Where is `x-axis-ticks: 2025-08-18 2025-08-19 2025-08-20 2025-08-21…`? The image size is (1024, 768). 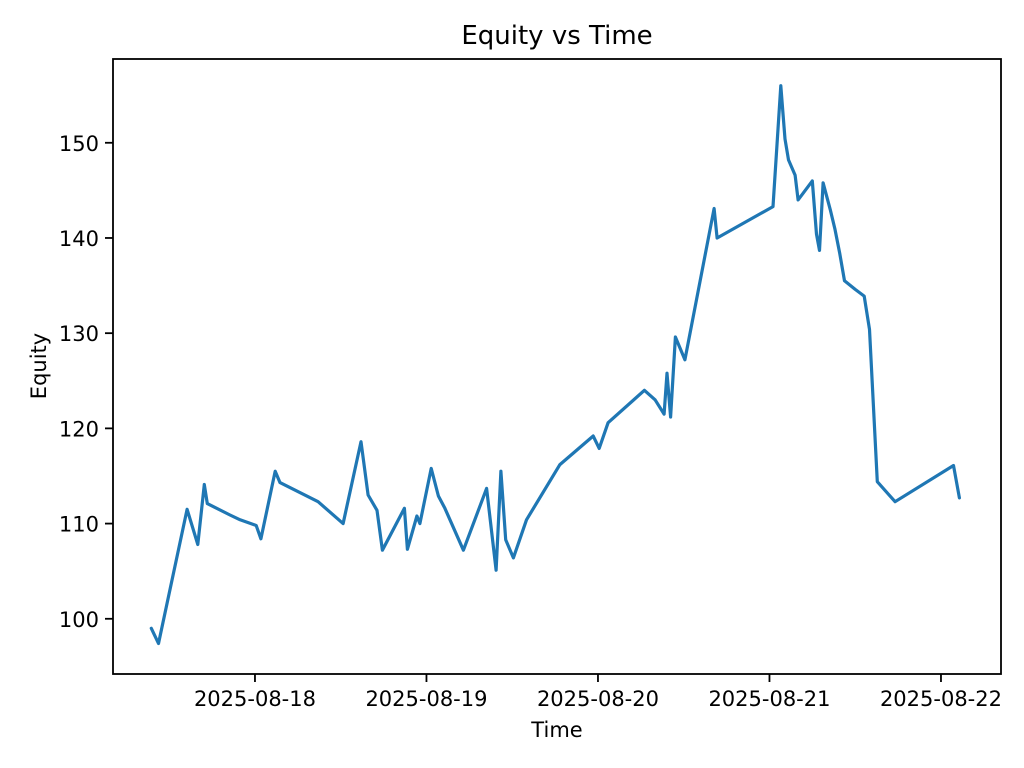
x-axis-ticks: 2025-08-18 2025-08-19 2025-08-20 2025-08-21… is located at coordinates (598, 692).